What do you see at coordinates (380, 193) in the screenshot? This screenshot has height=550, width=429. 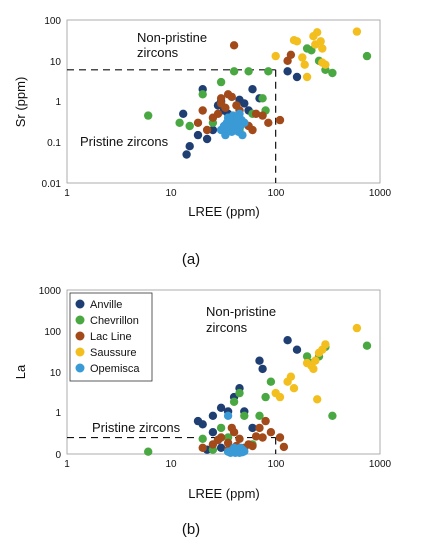 I see `x-tick-label: 1000` at bounding box center [380, 193].